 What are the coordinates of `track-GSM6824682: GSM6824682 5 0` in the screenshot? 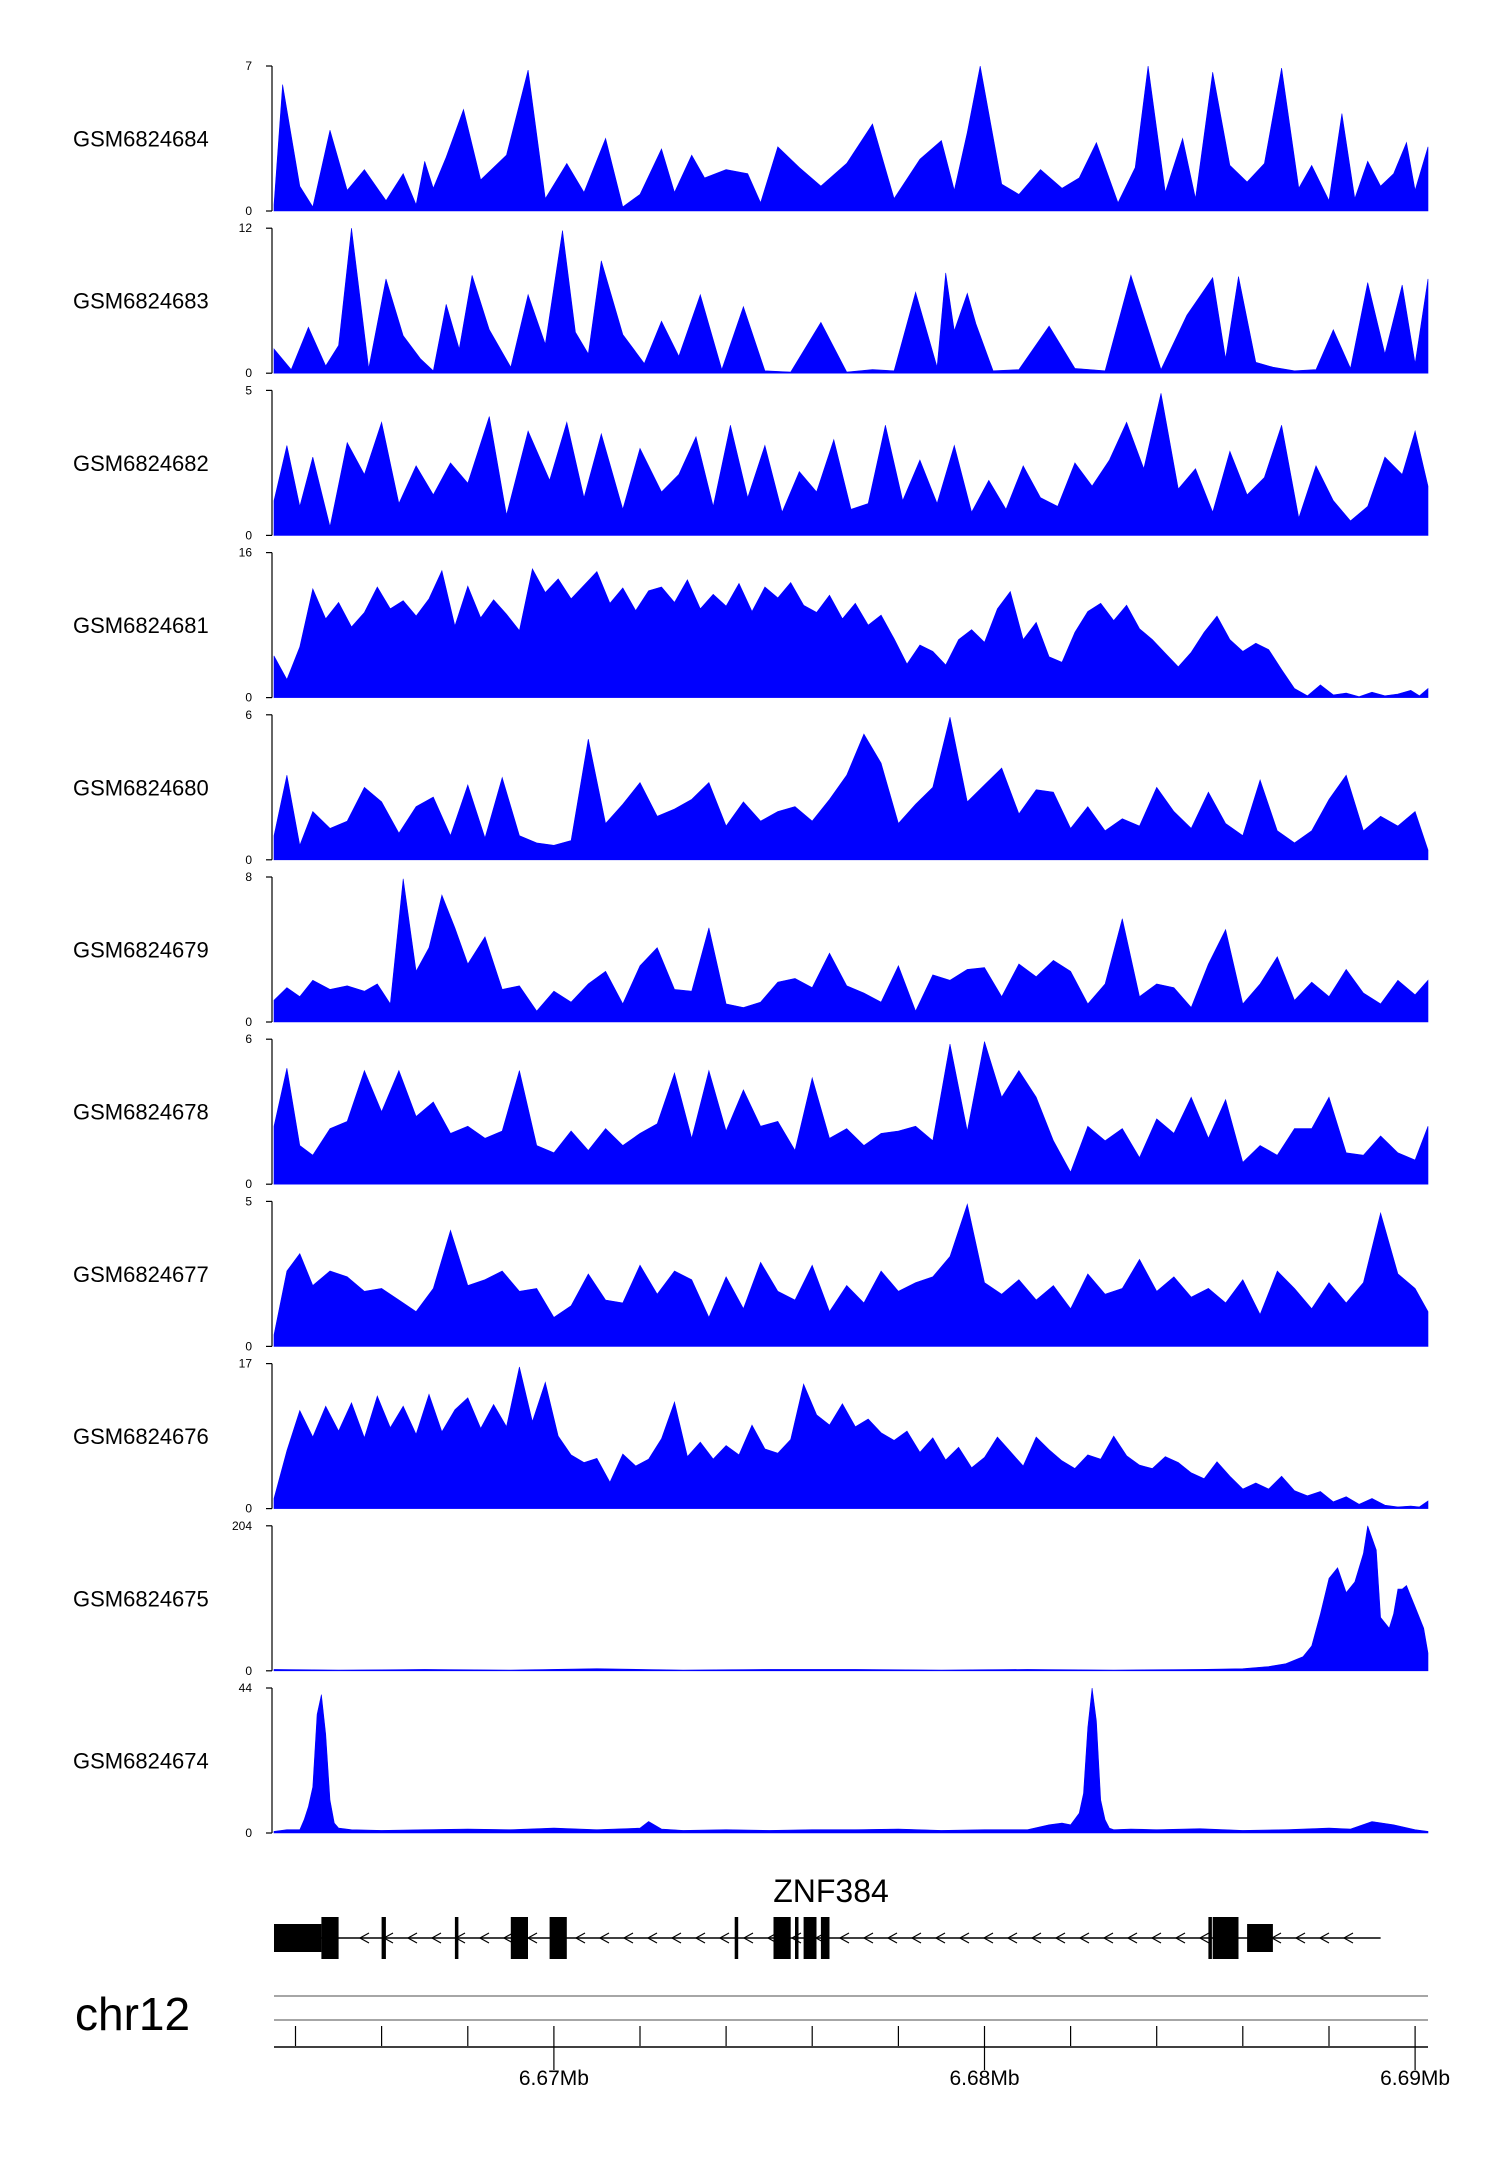 It's located at (751, 462).